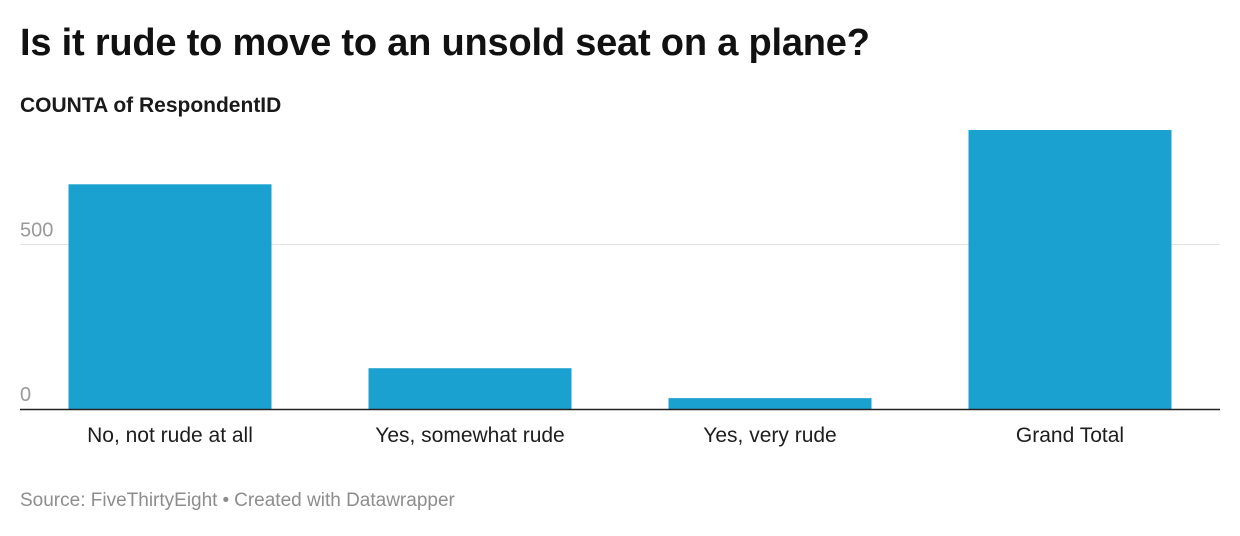  What do you see at coordinates (470, 435) in the screenshot?
I see `x-tick-label: Yes, somewhat rude` at bounding box center [470, 435].